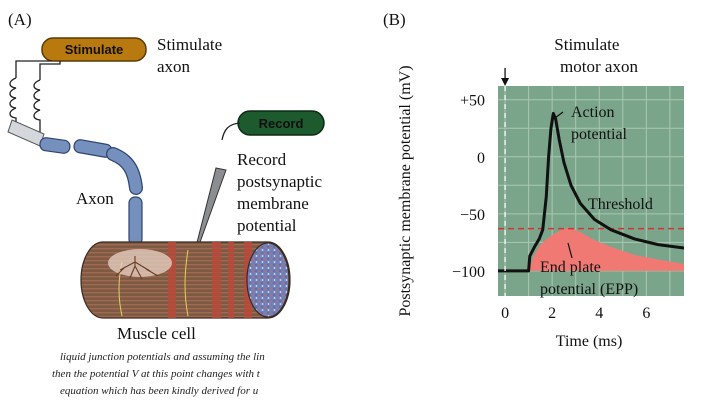 This screenshot has width=704, height=412. Describe the element at coordinates (596, 55) in the screenshot. I see `stimulate-motor-axon-text: Stimulate motor axon` at that location.